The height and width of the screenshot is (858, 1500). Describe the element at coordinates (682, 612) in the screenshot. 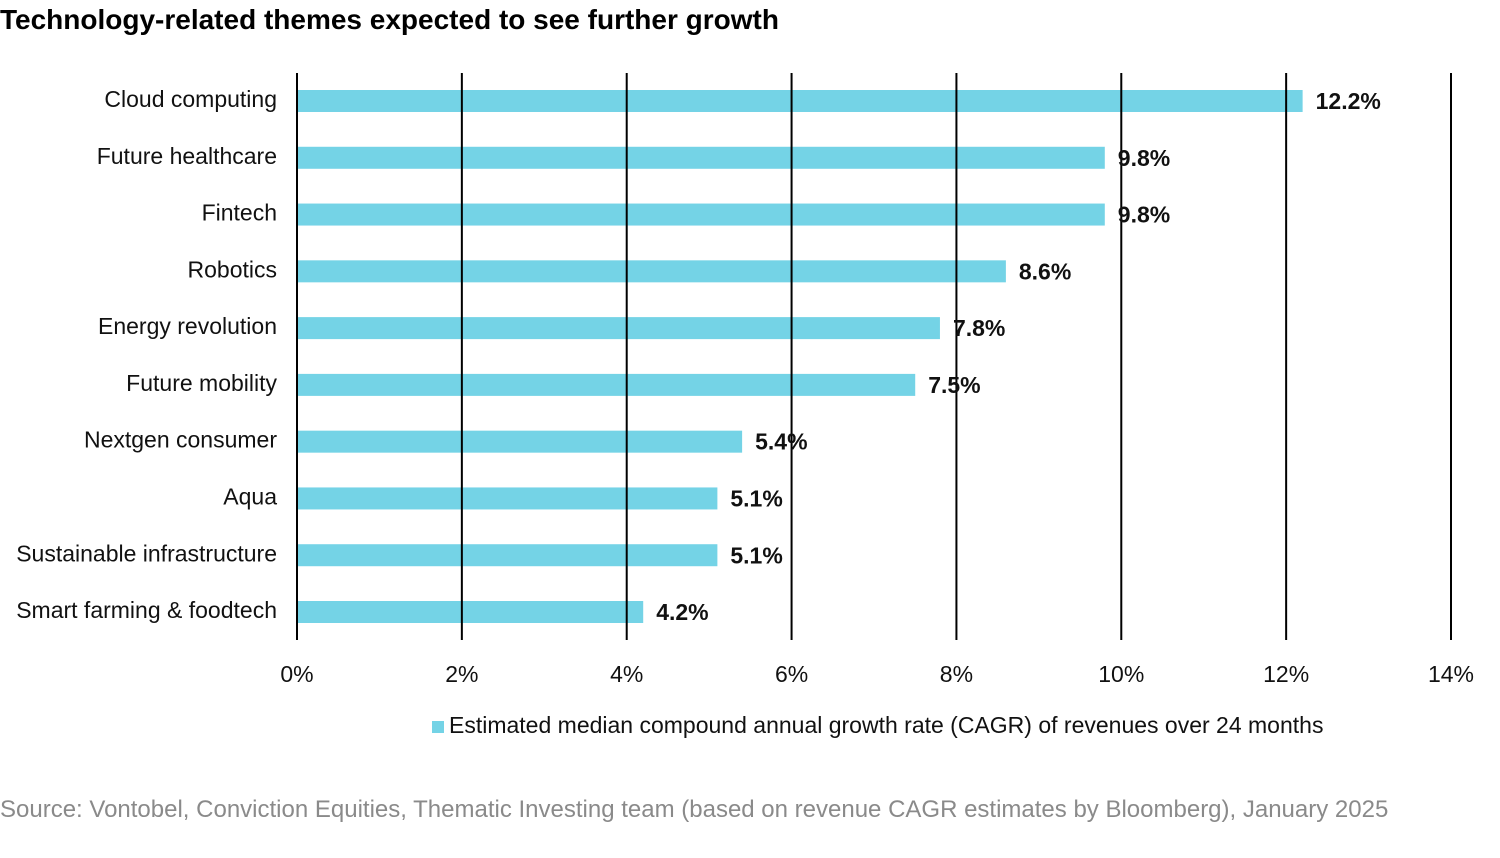

I see `data-label: 4.2%` at that location.